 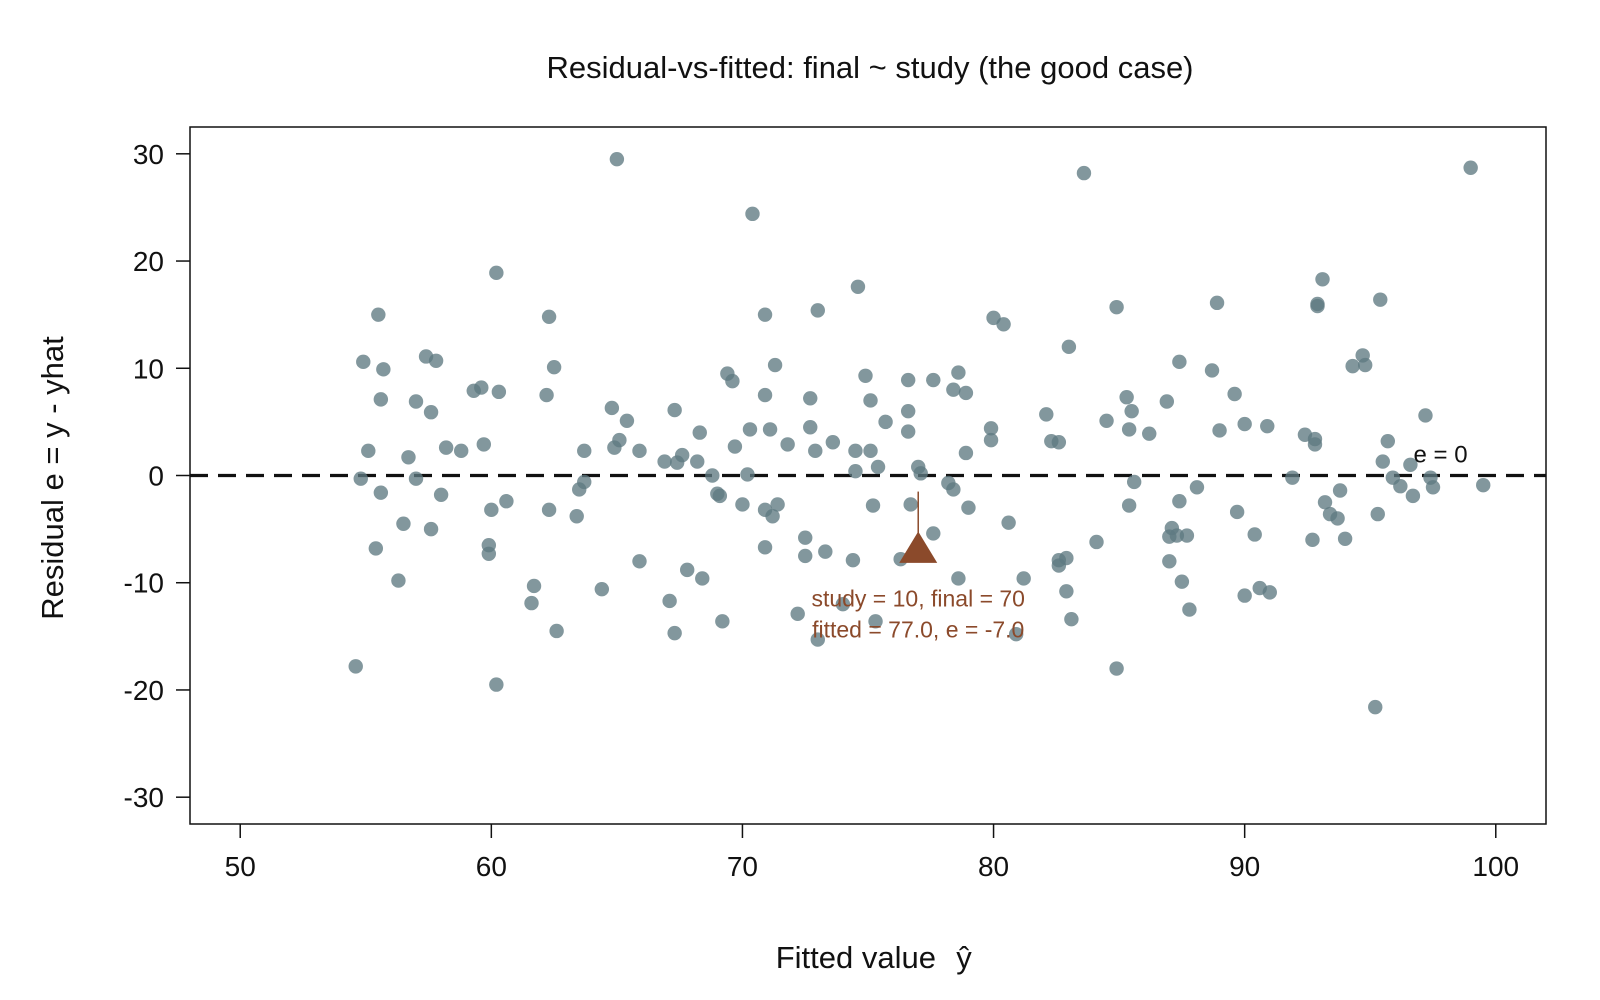 What do you see at coordinates (148, 261) in the screenshot?
I see `y-tick-label: 20` at bounding box center [148, 261].